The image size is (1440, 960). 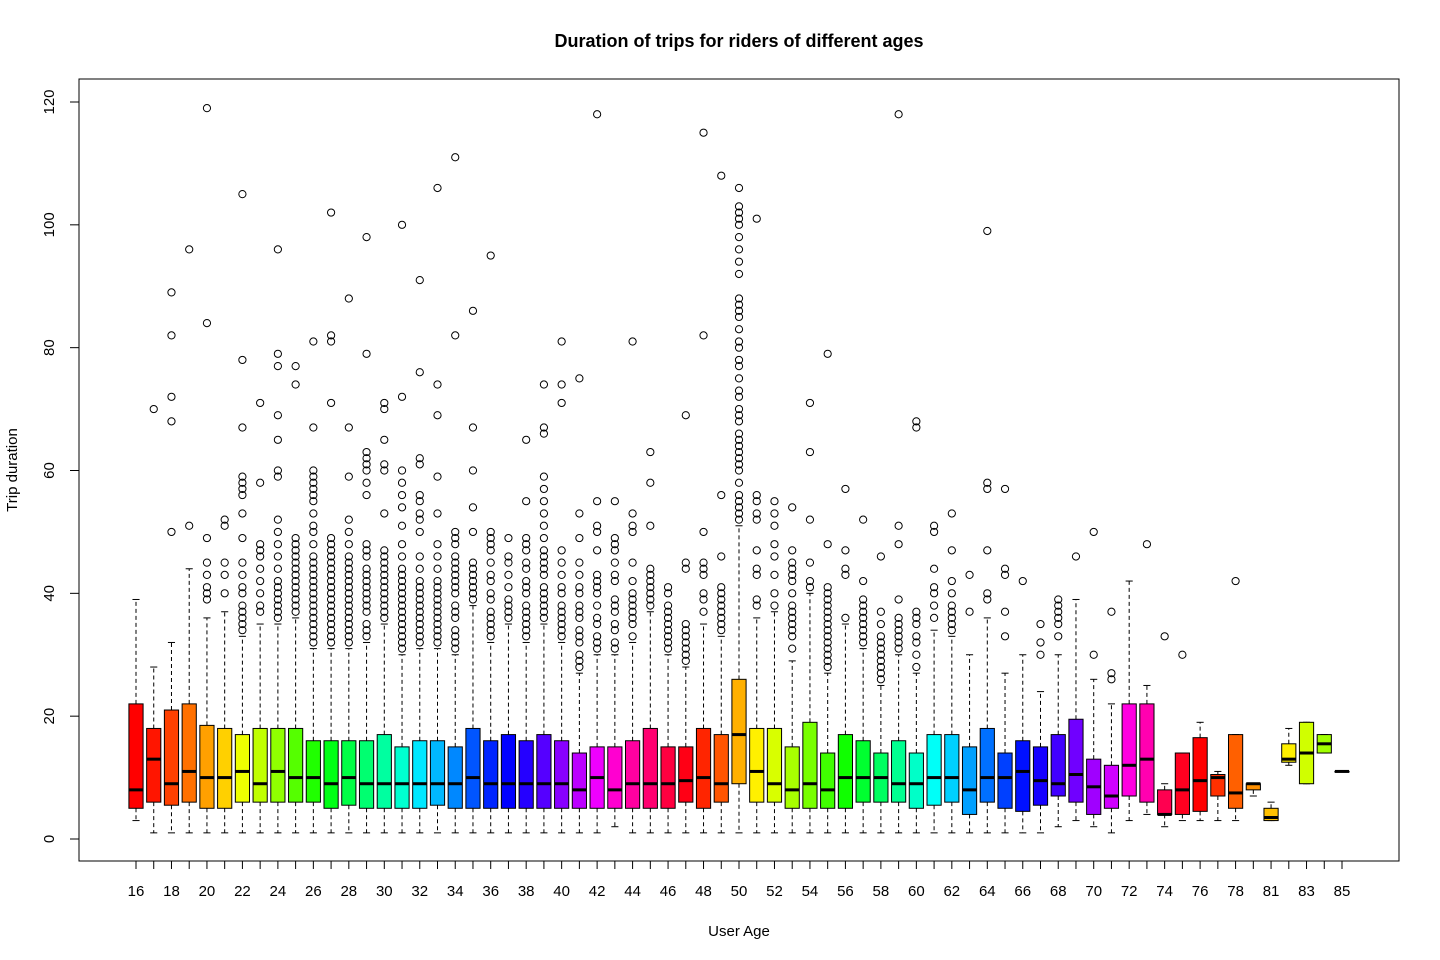 What do you see at coordinates (774, 891) in the screenshot?
I see `x-tick-label: 52` at bounding box center [774, 891].